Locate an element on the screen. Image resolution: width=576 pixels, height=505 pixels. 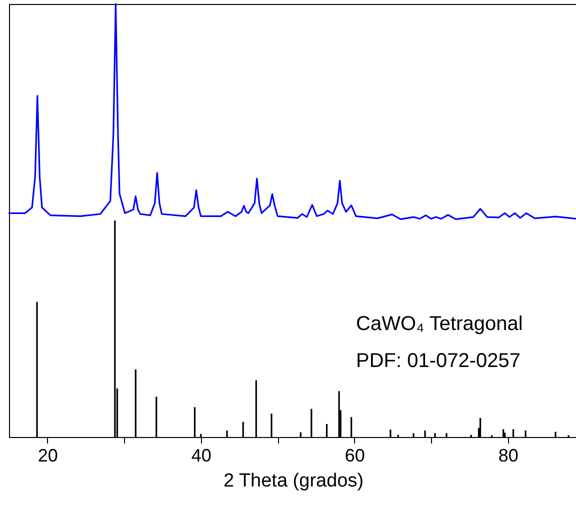
x-tick-label: 80 is located at coordinates (508, 456).